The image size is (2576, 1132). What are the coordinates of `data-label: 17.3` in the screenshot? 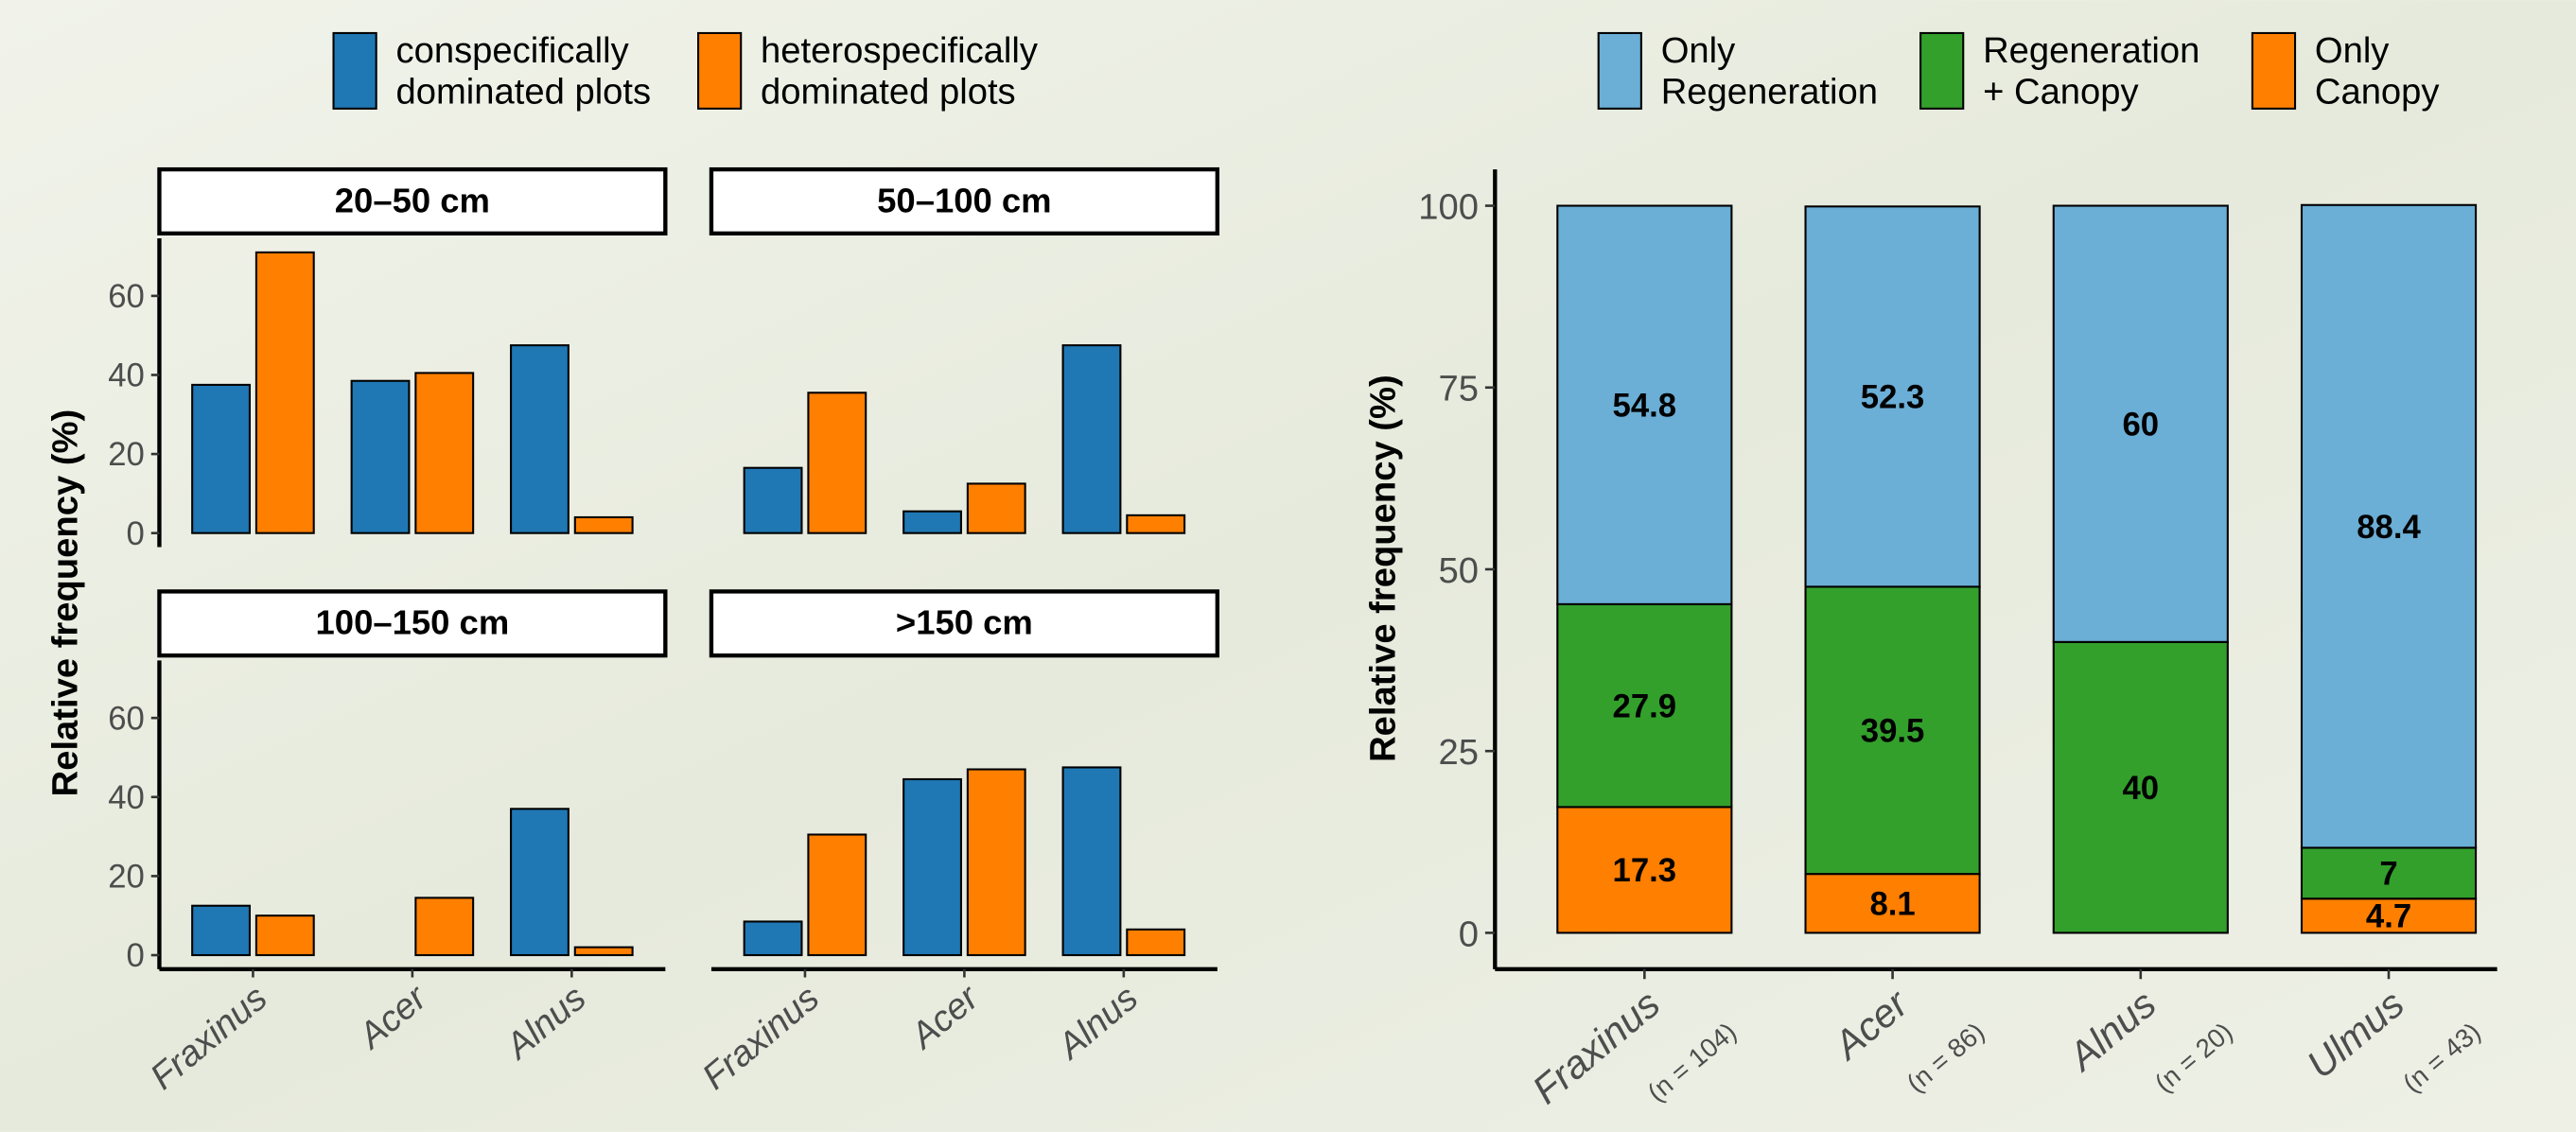 It's located at (1645, 871).